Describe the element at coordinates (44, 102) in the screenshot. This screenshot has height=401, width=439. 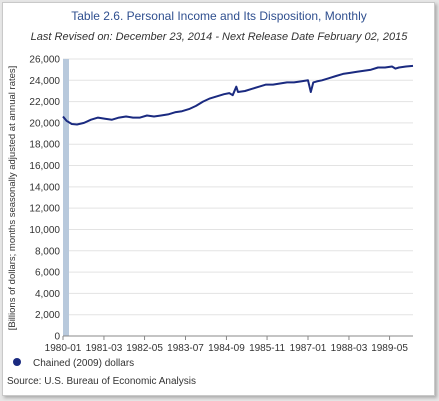
I see `y-tick-label: 22,000` at that location.